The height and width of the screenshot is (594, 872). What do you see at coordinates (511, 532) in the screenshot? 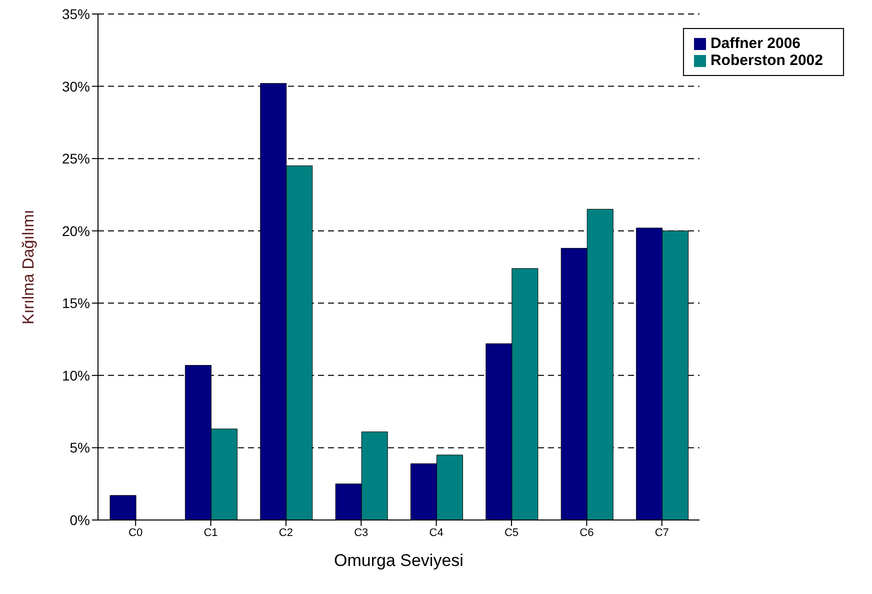
I see `x-tick-label: C5` at bounding box center [511, 532].